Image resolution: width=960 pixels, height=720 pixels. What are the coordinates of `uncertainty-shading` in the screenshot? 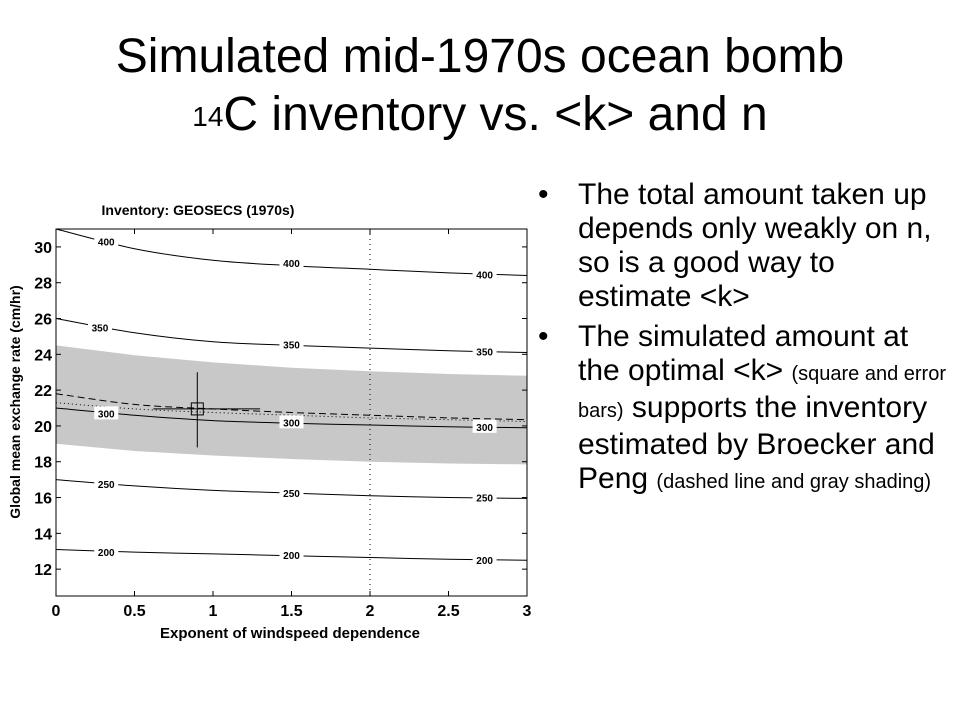 It's located at (291, 405).